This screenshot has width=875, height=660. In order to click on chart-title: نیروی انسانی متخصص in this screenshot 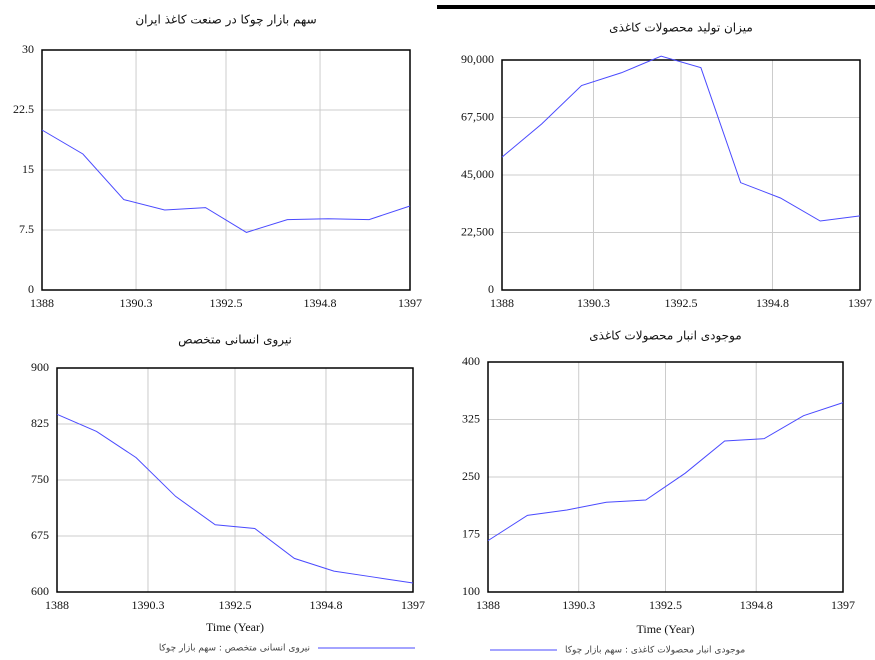, I will do `click(235, 340)`.